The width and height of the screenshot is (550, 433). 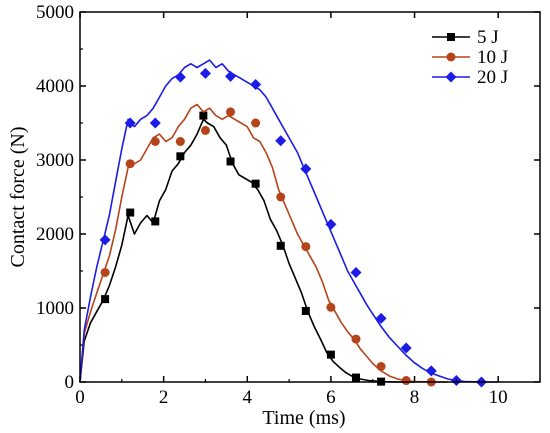 What do you see at coordinates (55, 86) in the screenshot?
I see `y-tick-label: 4000` at bounding box center [55, 86].